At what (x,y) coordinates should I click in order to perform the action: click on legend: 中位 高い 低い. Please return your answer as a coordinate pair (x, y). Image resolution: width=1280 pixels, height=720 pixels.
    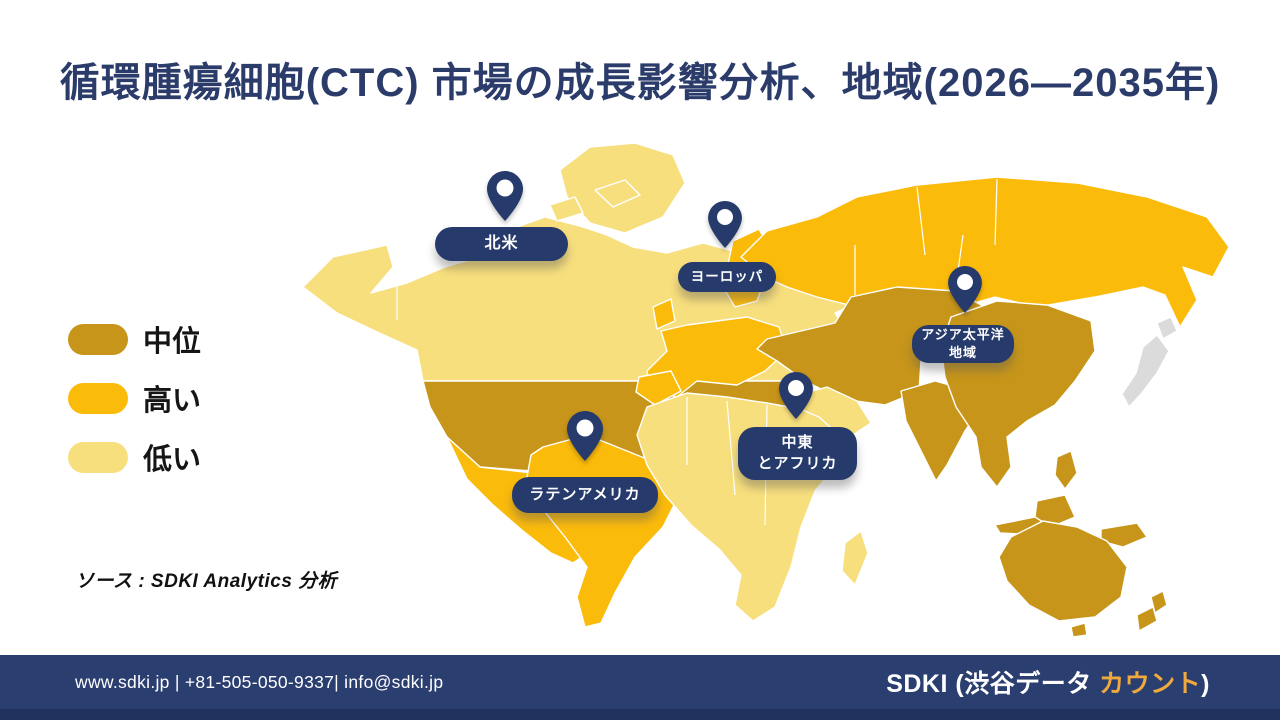
    Looking at the image, I should click on (134, 406).